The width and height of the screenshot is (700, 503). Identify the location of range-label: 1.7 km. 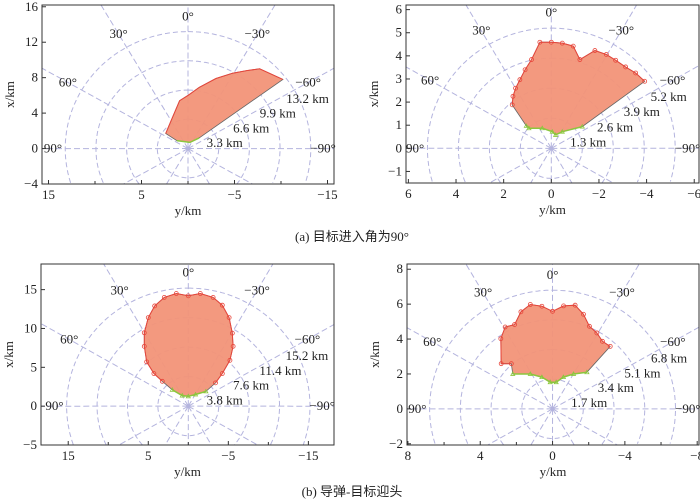
(589, 402).